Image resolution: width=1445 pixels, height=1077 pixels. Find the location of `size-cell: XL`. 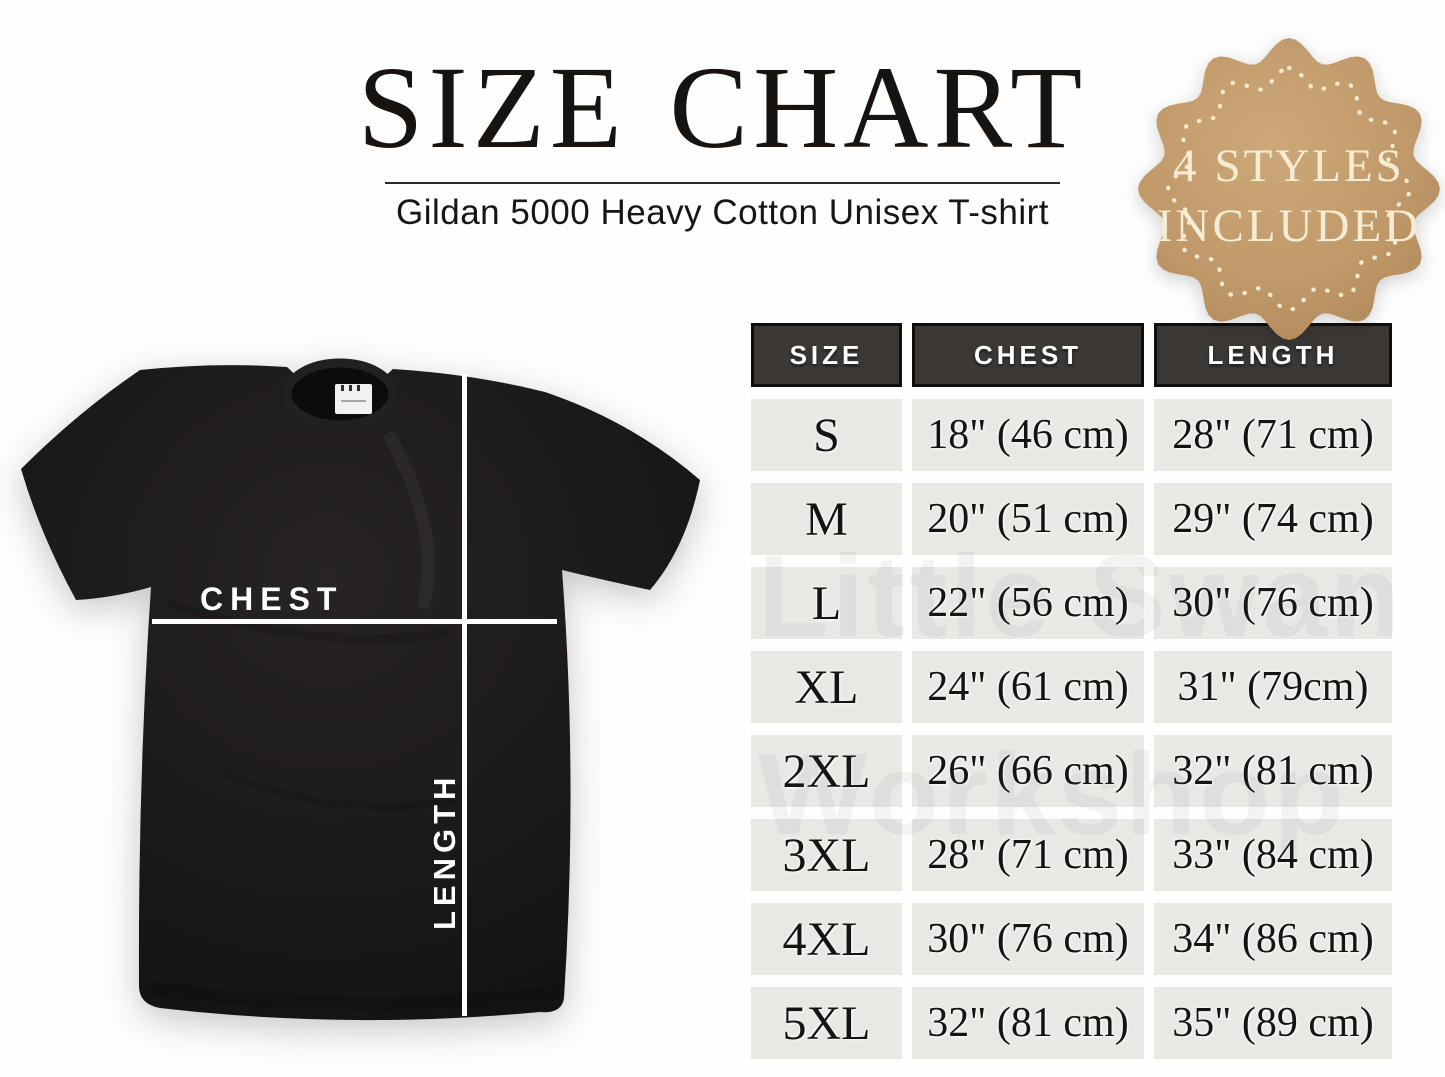

size-cell: XL is located at coordinates (826, 687).